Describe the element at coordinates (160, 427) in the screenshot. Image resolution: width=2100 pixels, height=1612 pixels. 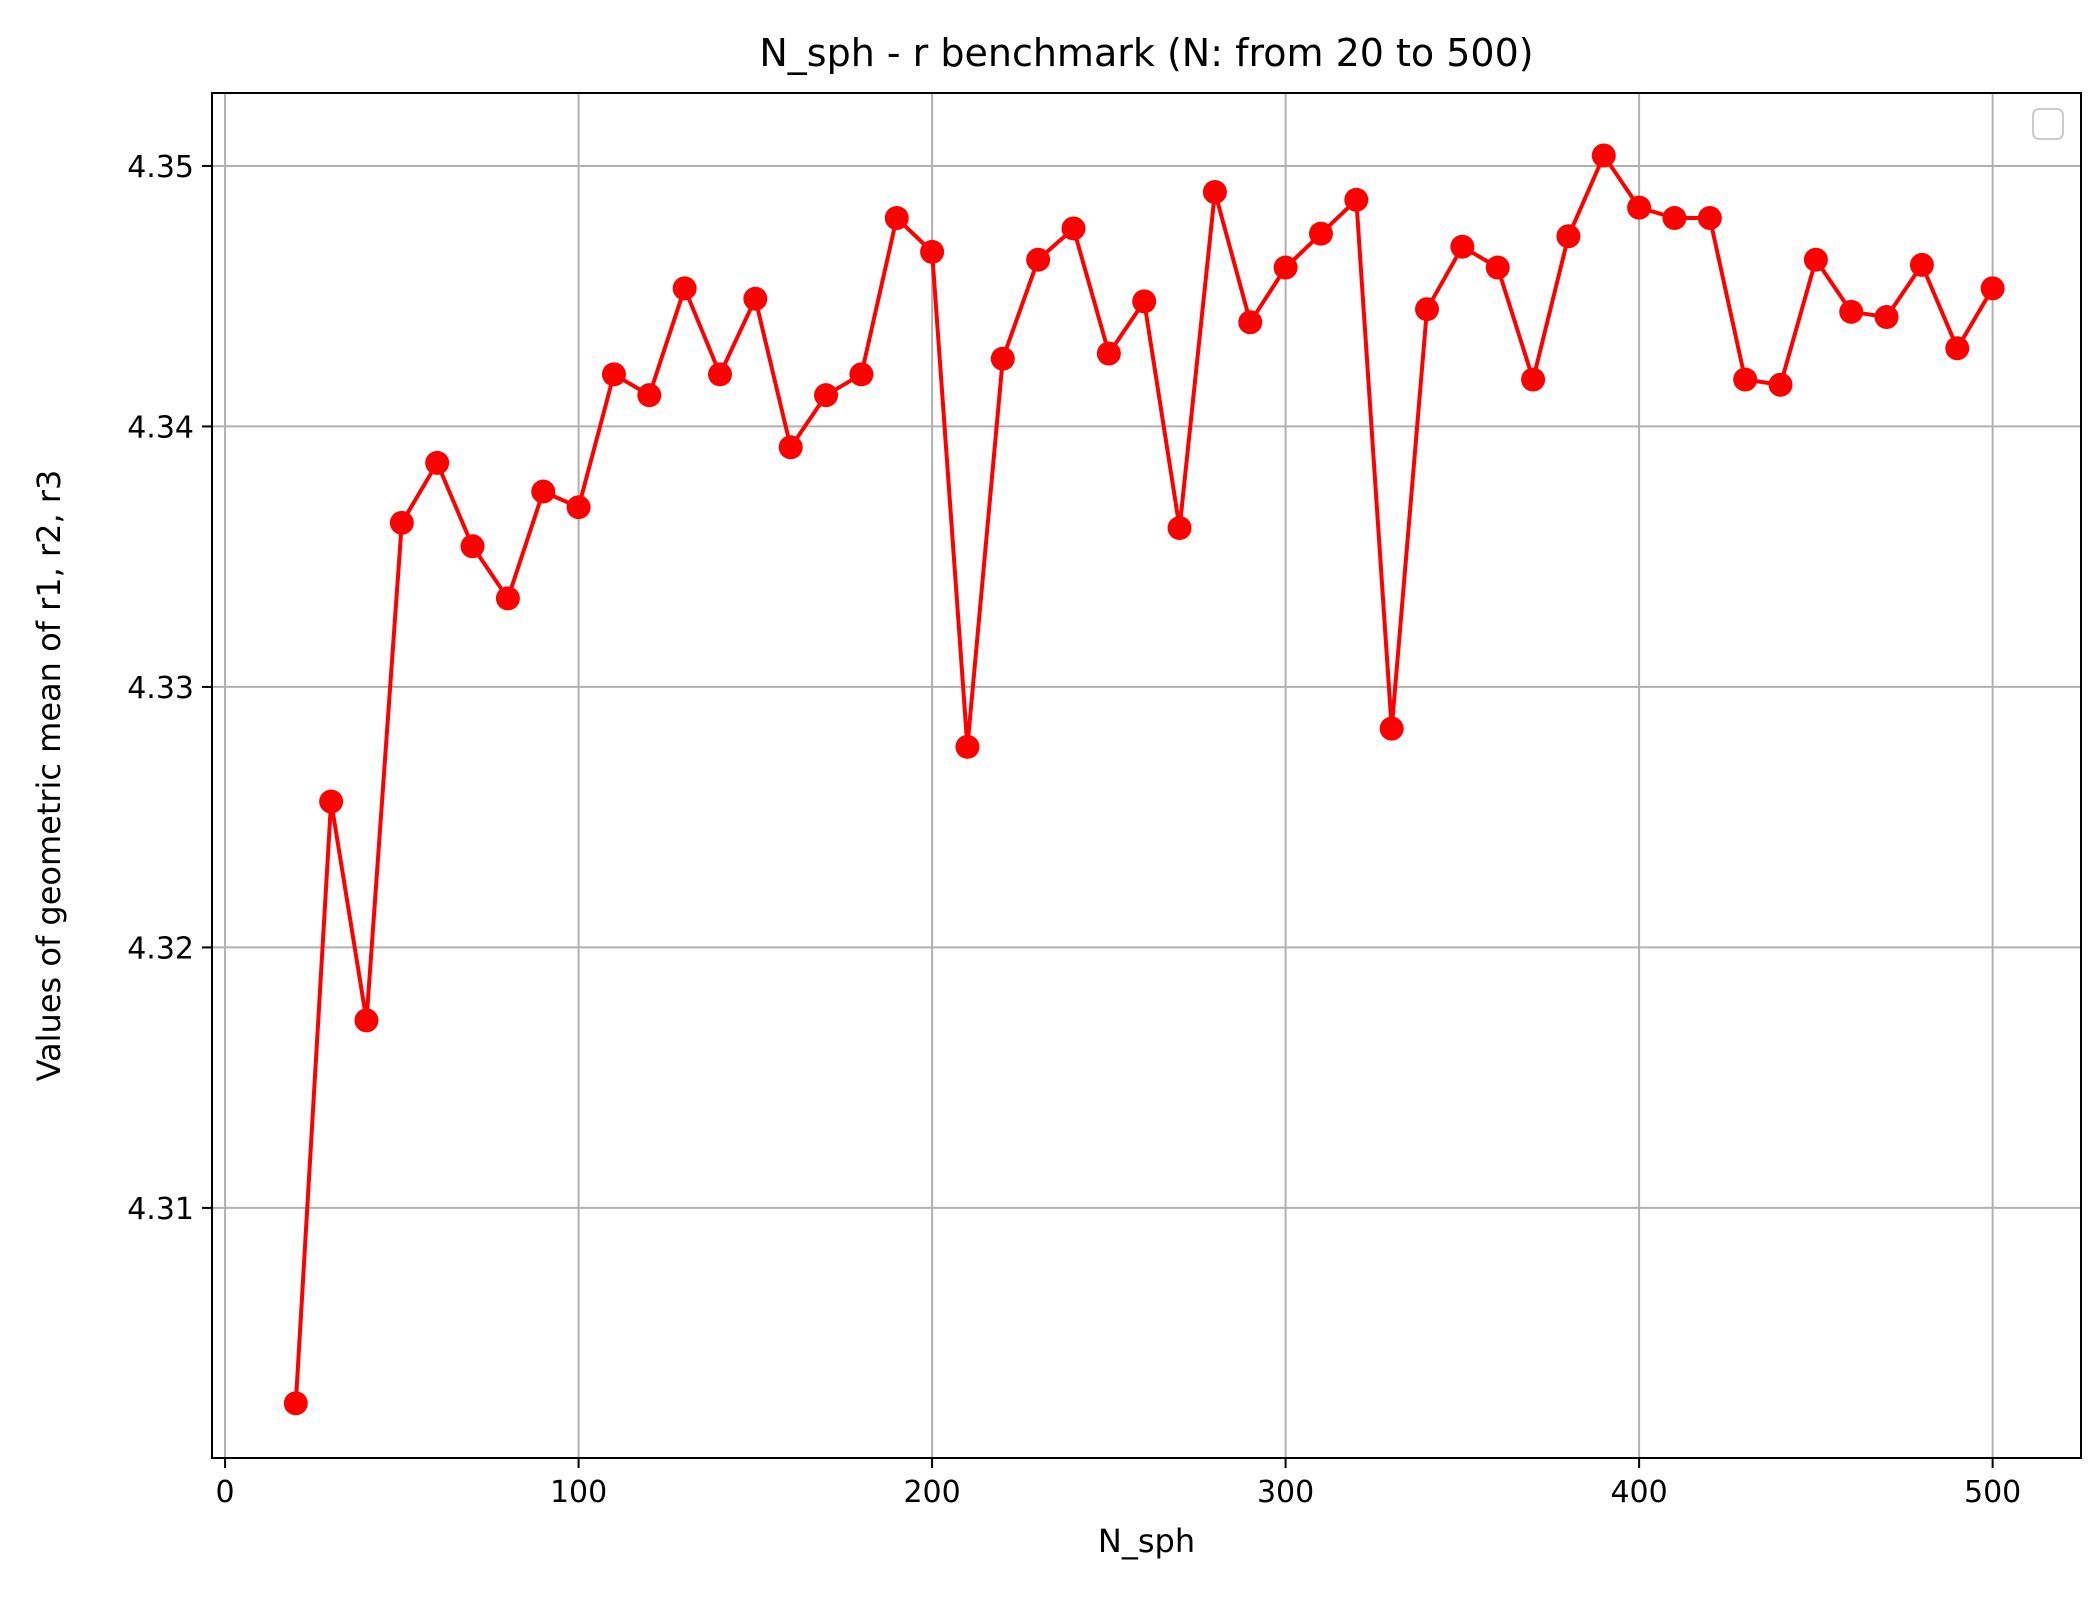
I see `y-tick-label: 4.34` at that location.